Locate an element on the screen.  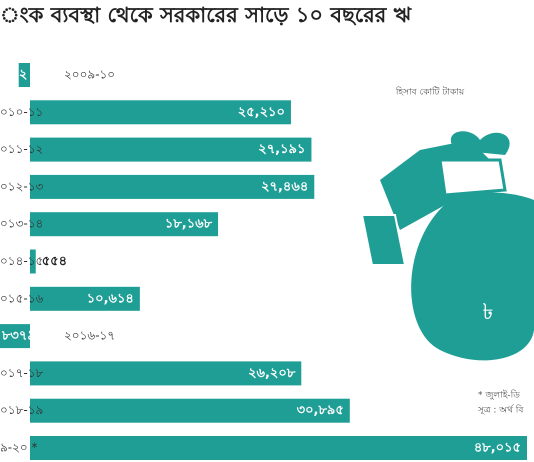
value-label: ২৫,২১০ is located at coordinates (261, 112).